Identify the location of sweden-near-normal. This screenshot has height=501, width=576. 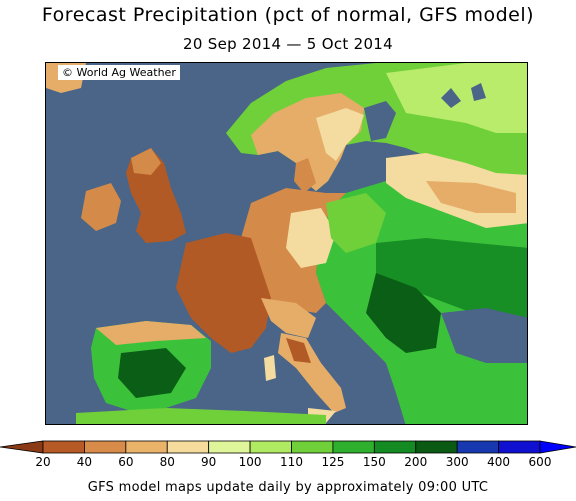
(340, 134).